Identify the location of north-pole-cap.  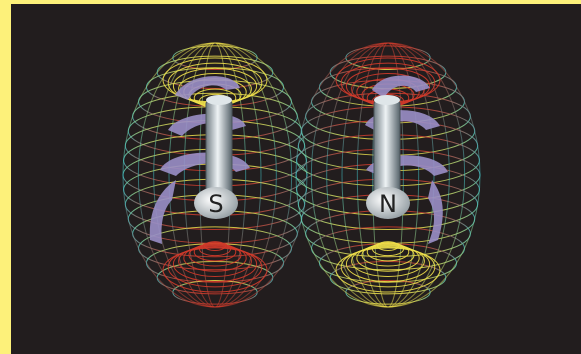
(388, 203).